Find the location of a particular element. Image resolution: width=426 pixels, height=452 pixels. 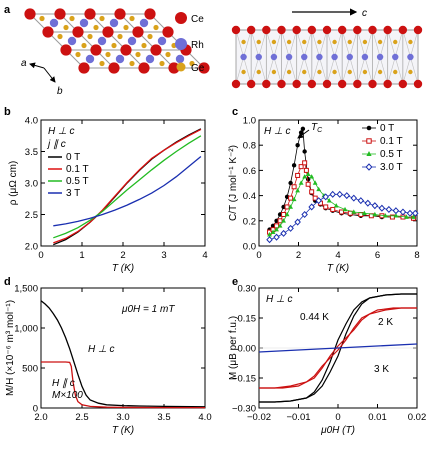

x-tick-label: −0.02 is located at coordinates (259, 417).